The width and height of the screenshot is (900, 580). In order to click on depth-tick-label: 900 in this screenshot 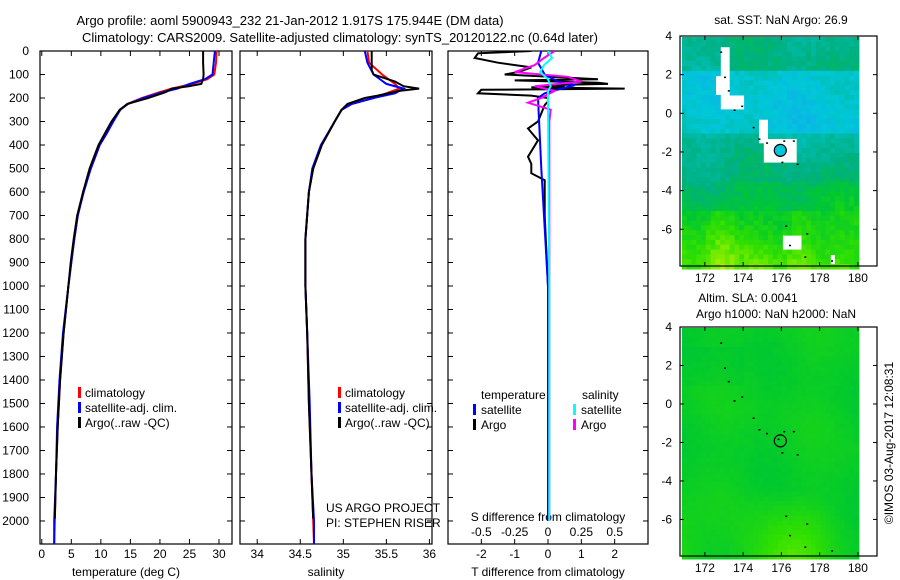, I will do `click(19, 262)`.